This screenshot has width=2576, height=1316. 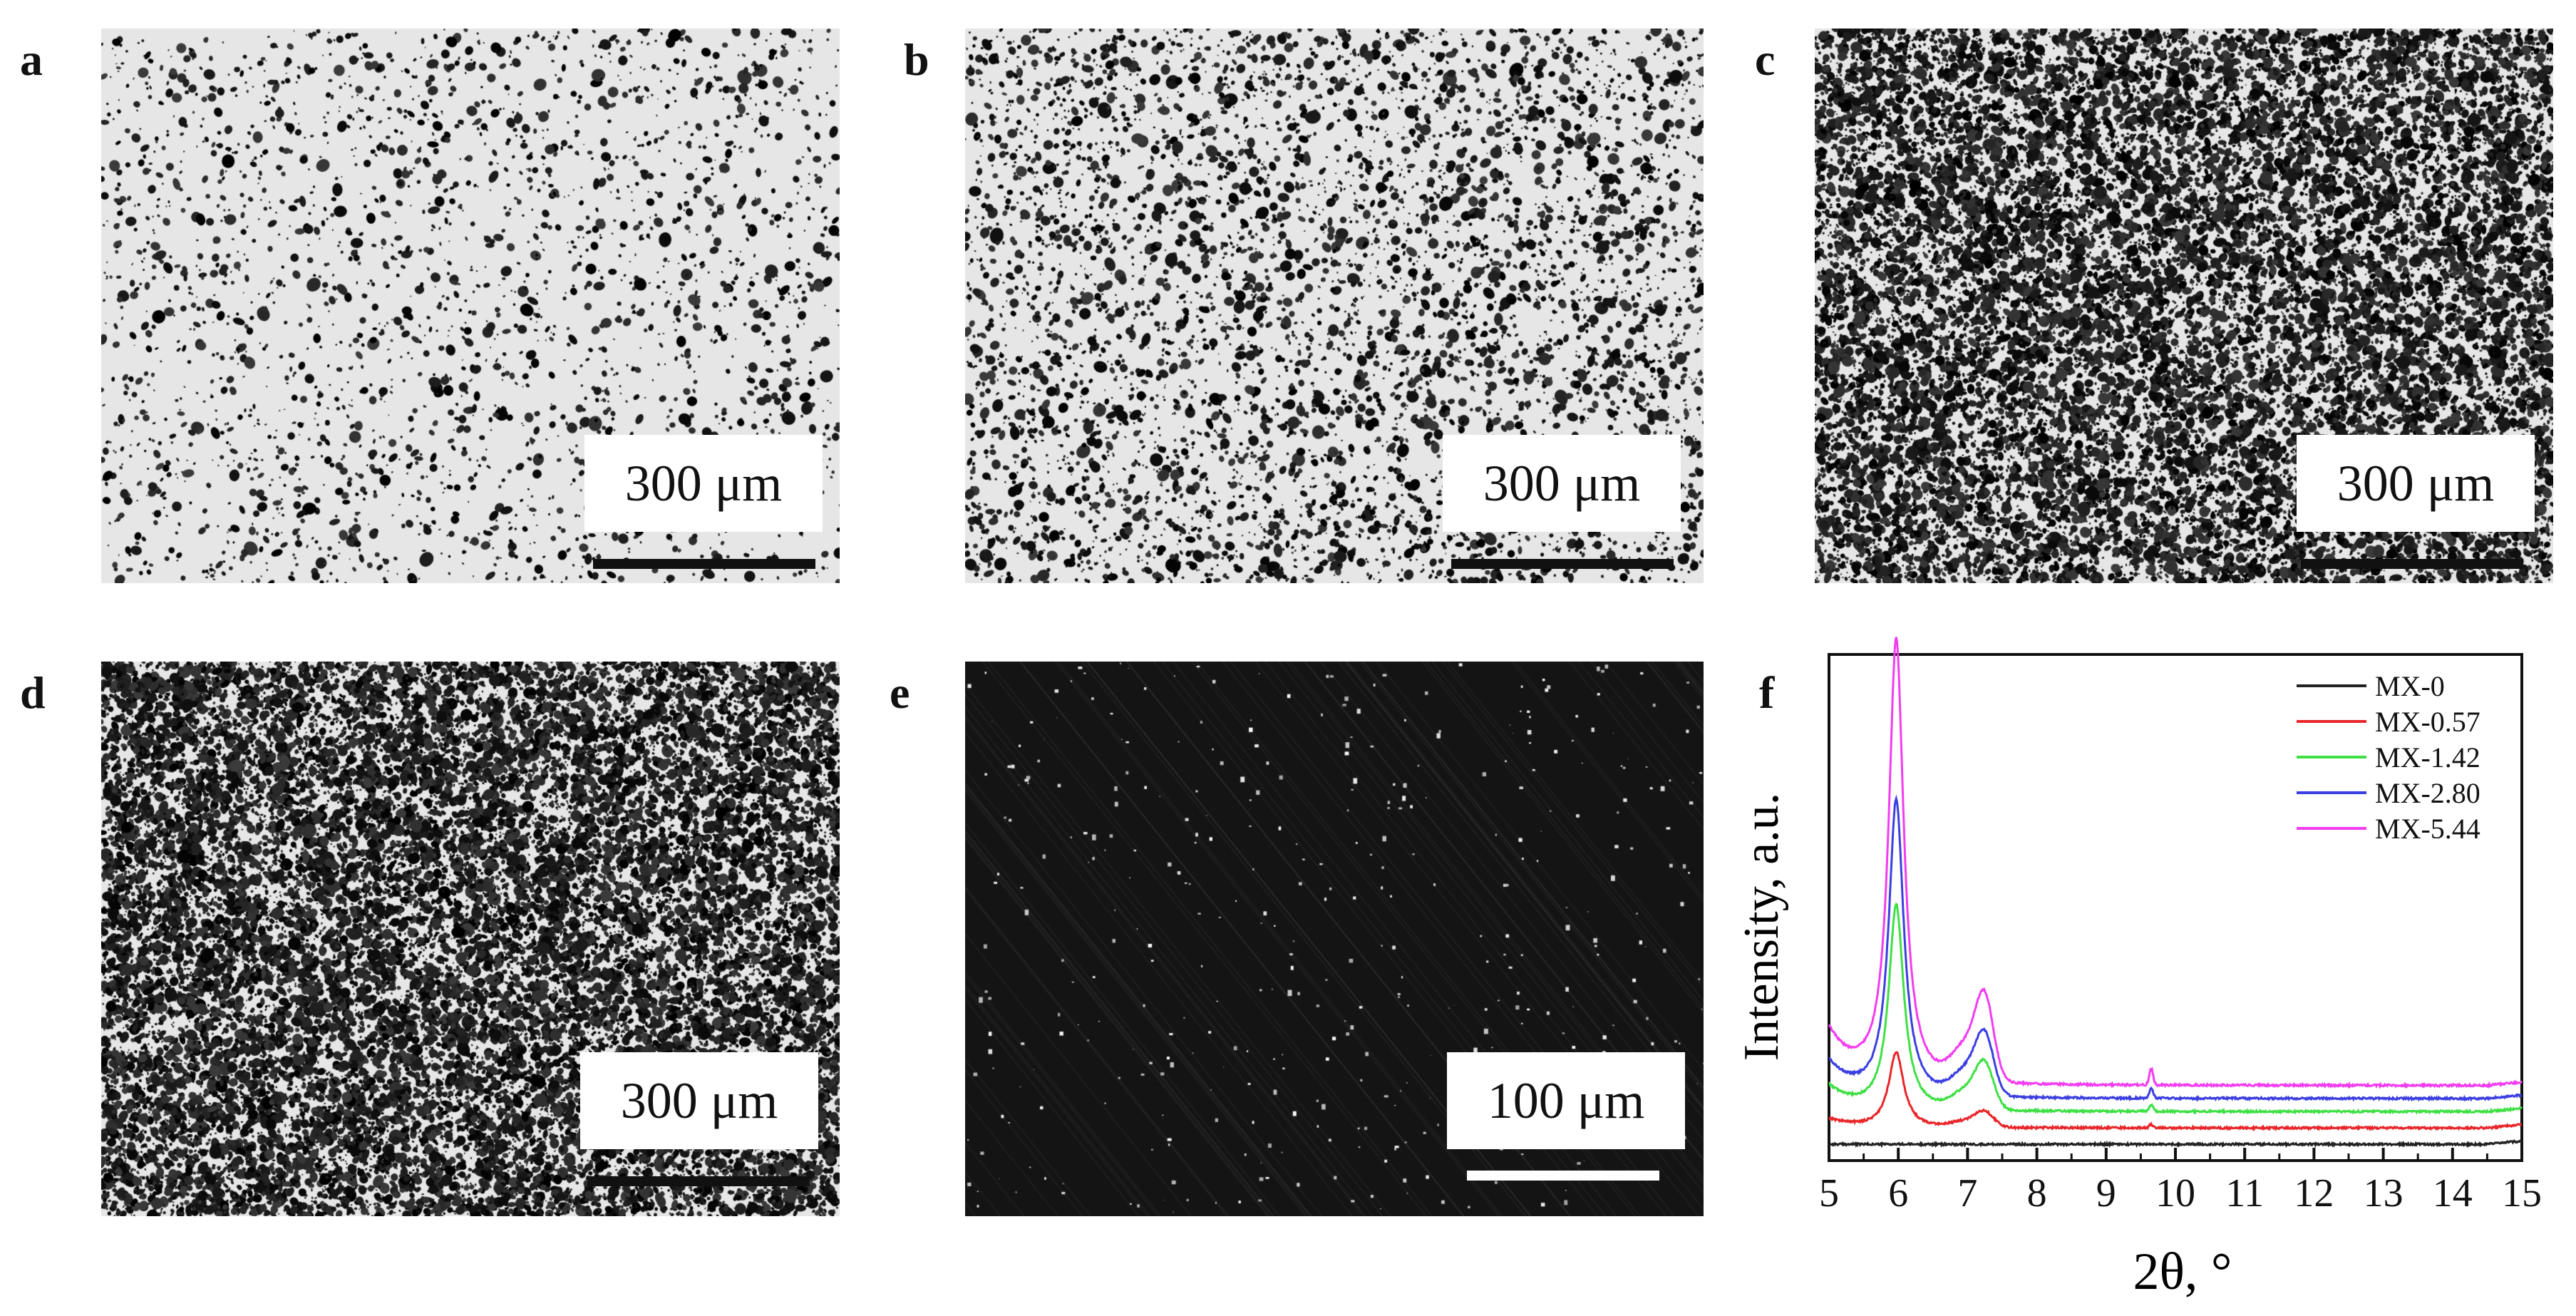 What do you see at coordinates (2522, 1193) in the screenshot?
I see `x-tick-label: 15` at bounding box center [2522, 1193].